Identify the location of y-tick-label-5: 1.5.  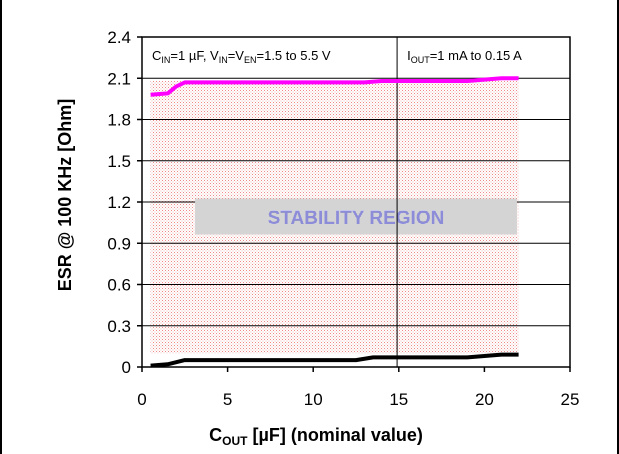
(119, 161).